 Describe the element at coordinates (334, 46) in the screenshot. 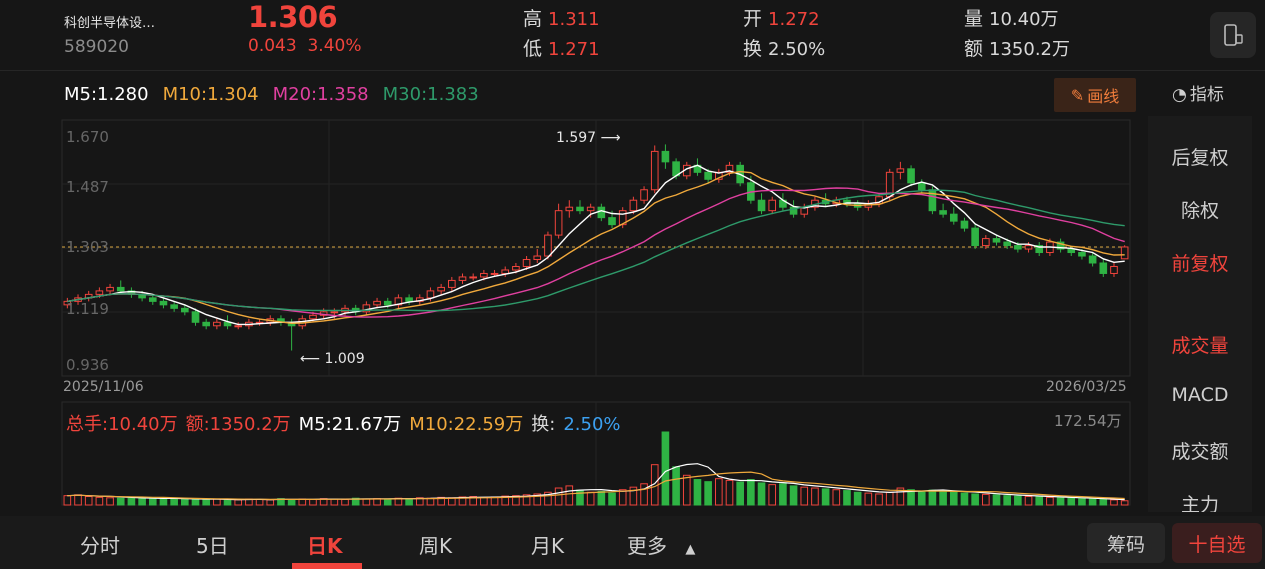

I see `change-pct: 3.40%` at that location.